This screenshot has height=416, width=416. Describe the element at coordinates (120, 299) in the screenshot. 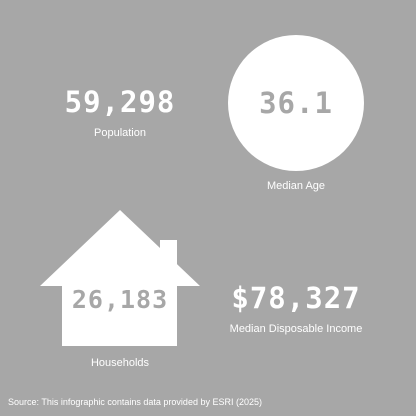

I see `households-value: 26,183` at that location.